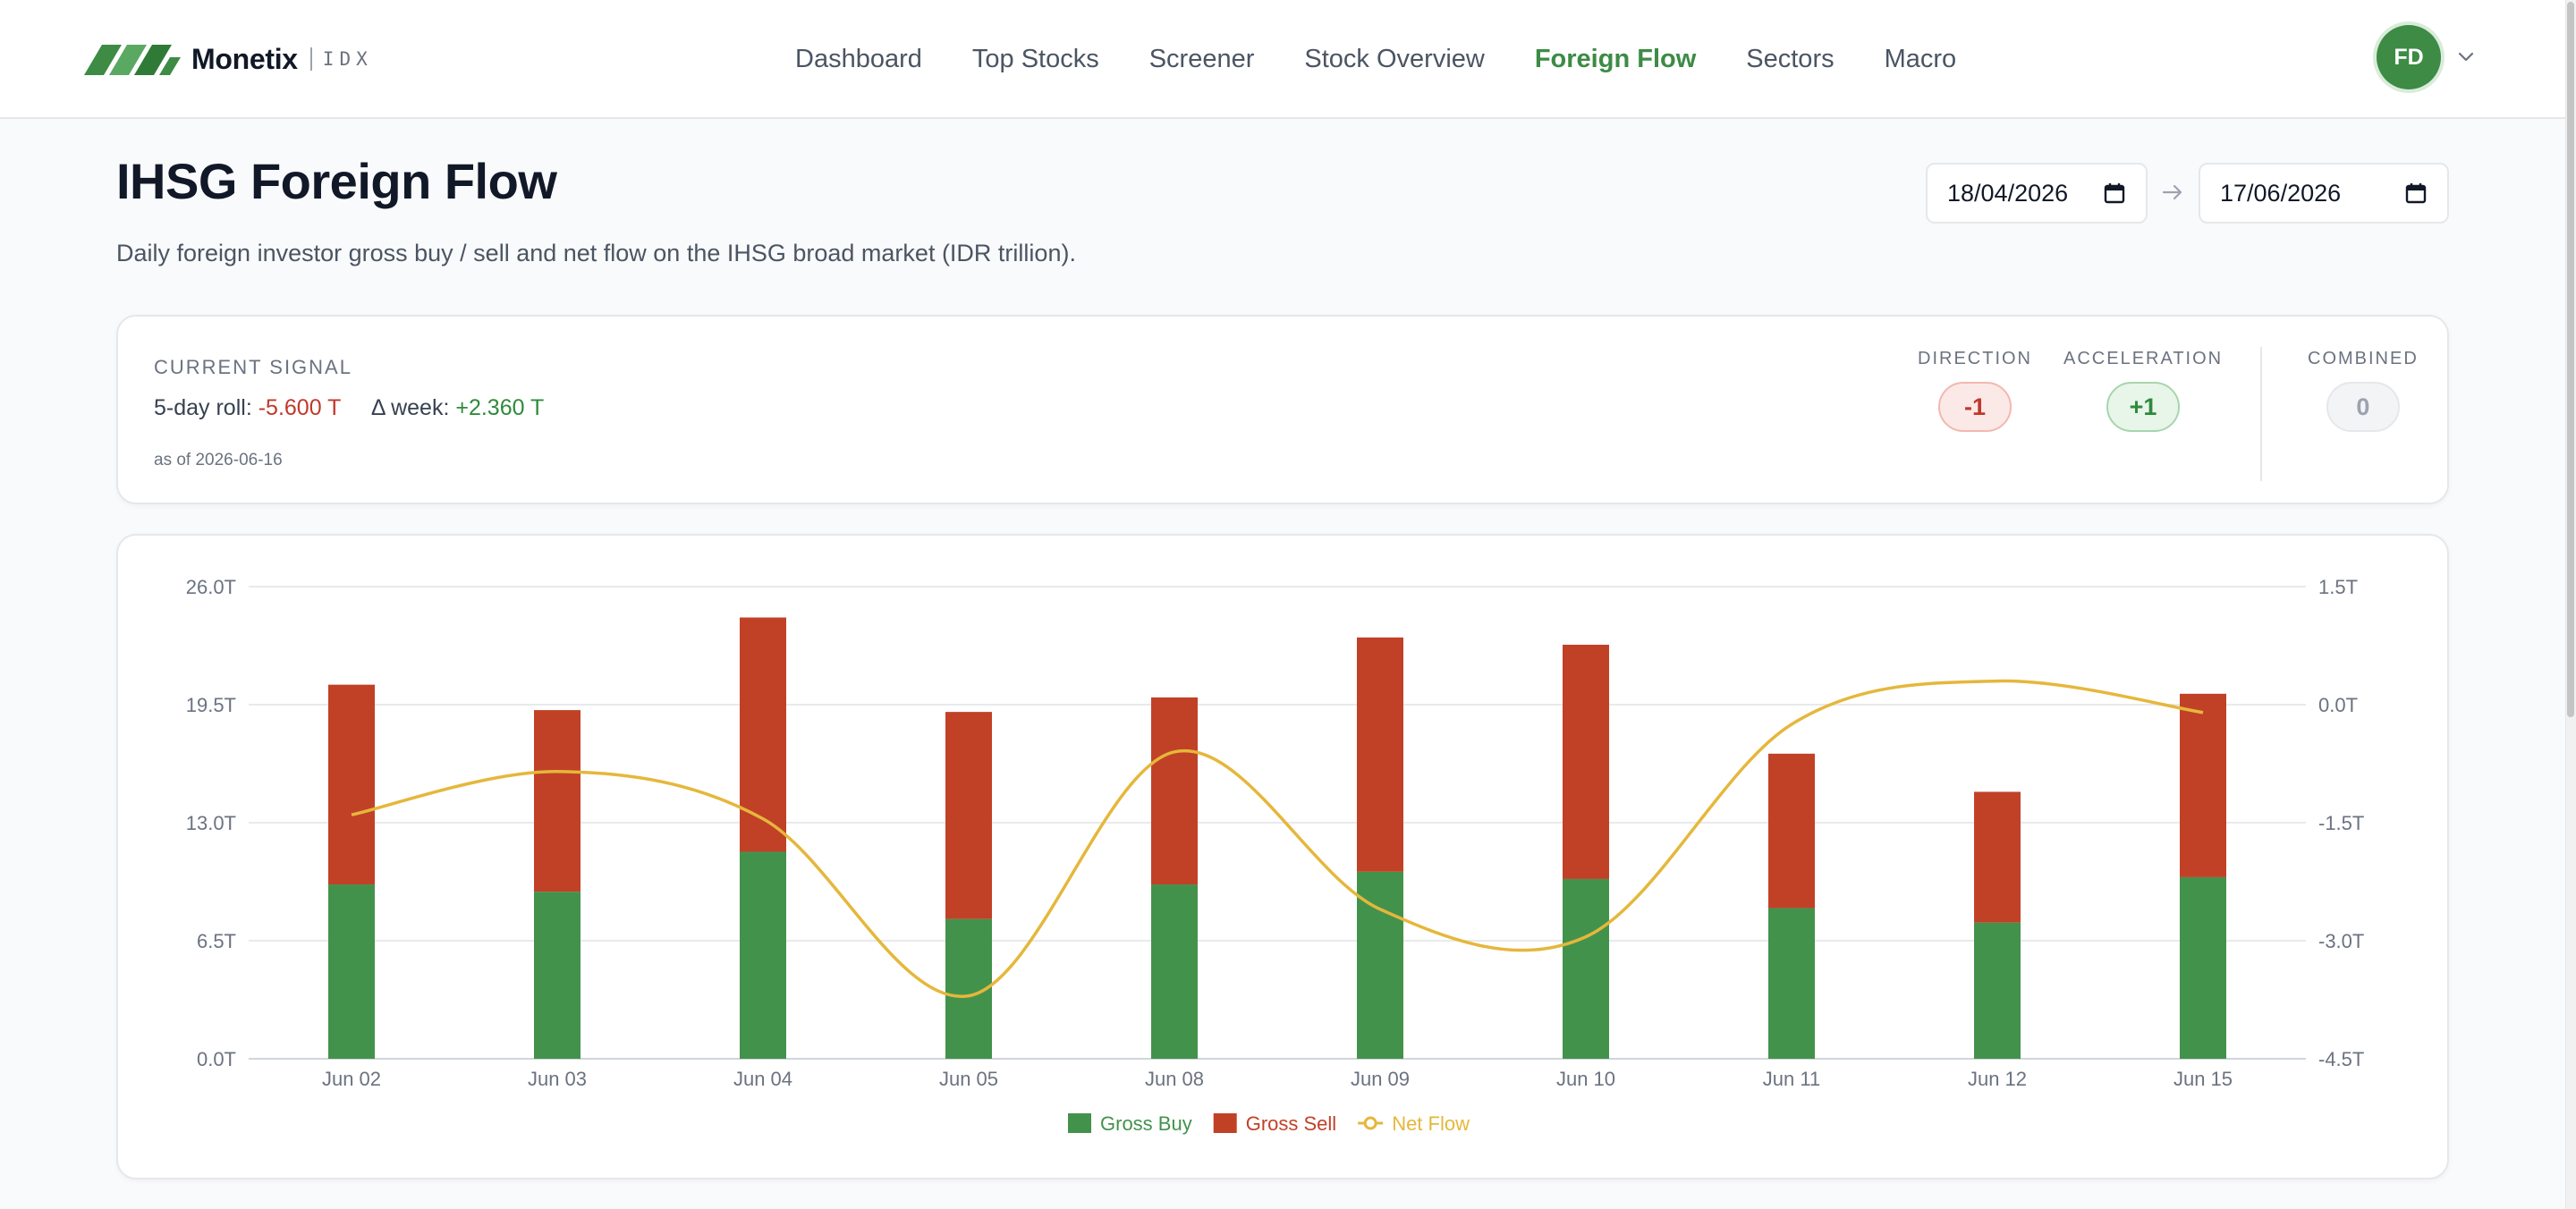 This screenshot has width=2576, height=1209. What do you see at coordinates (2143, 407) in the screenshot?
I see `acceleration-badge: +1` at bounding box center [2143, 407].